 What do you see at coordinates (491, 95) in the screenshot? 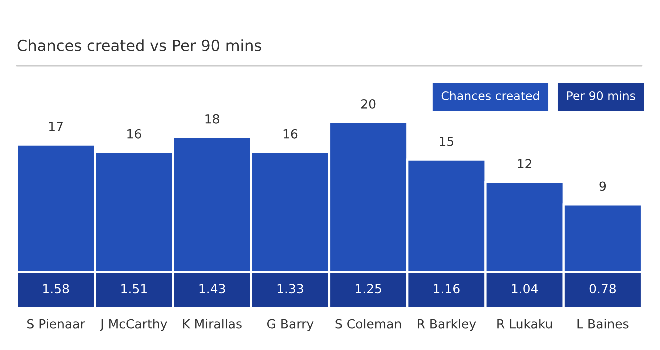
I see `text: Chances created` at bounding box center [491, 95].